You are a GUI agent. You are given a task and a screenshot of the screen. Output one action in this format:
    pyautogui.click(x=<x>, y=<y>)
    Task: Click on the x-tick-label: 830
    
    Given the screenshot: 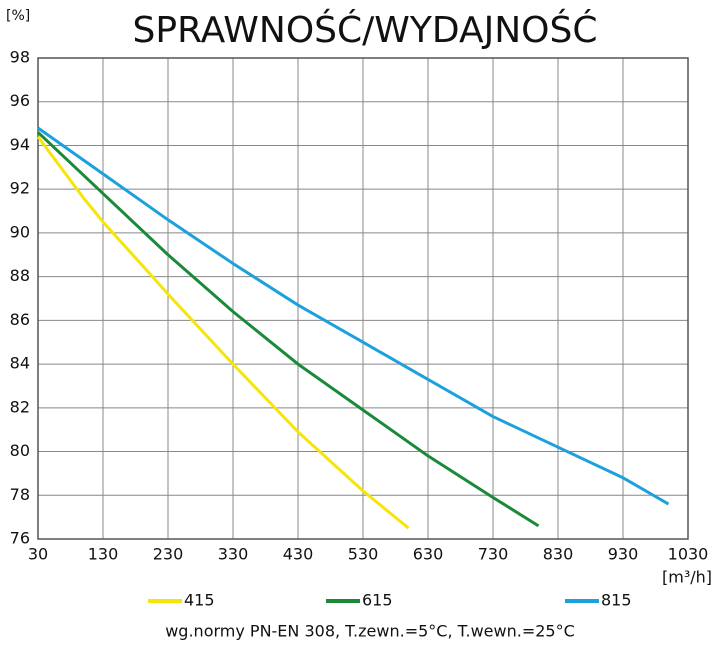 What is the action you would take?
    pyautogui.click(x=558, y=554)
    